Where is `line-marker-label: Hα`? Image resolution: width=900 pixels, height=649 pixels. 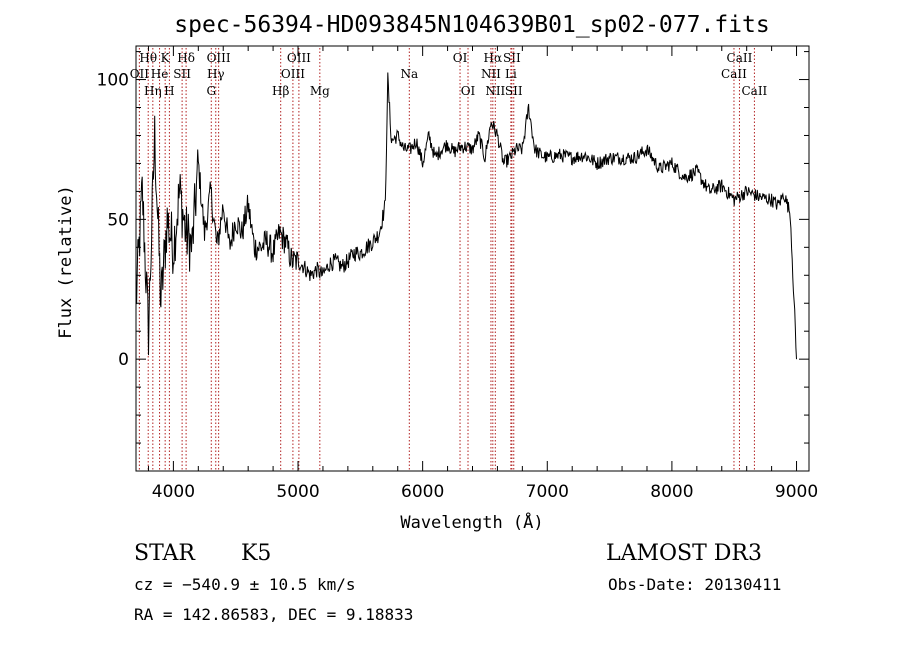 line-marker-label: Hα is located at coordinates (493, 58).